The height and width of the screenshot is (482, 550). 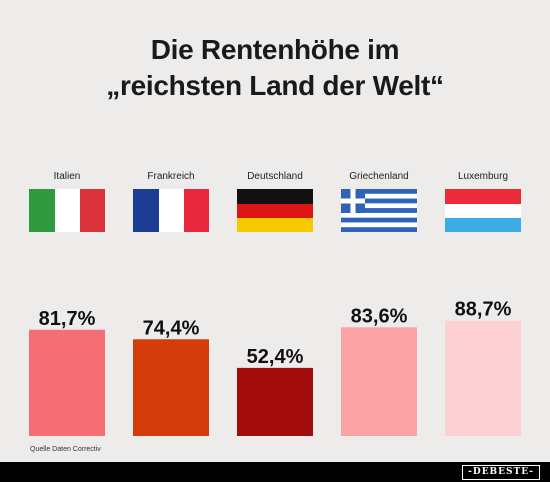 I want to click on watermark-badge: -DEBESTE-, so click(x=501, y=472).